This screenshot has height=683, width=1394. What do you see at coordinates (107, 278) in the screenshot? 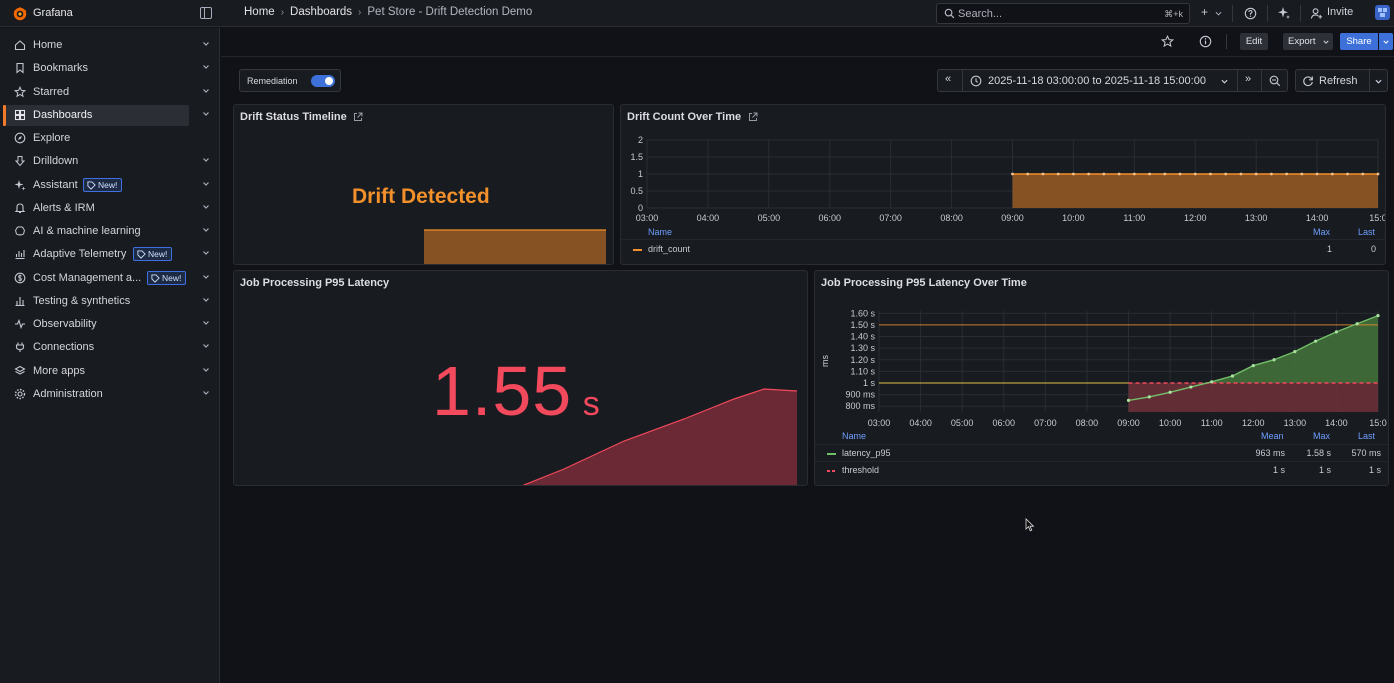
I see `sidebar-item-cost-management-a: Cost Management a... New!` at bounding box center [107, 278].